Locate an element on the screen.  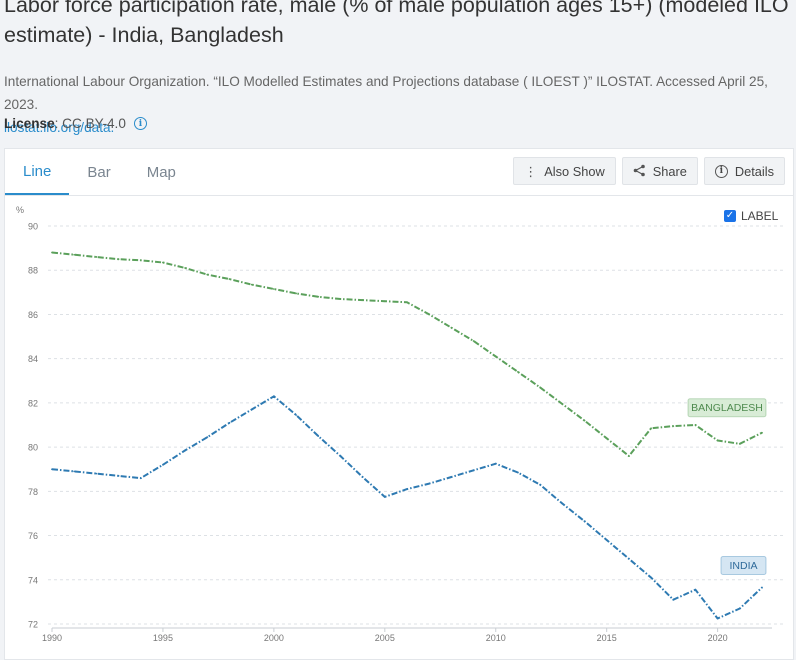
y-tick-label: 74 is located at coordinates (33, 580).